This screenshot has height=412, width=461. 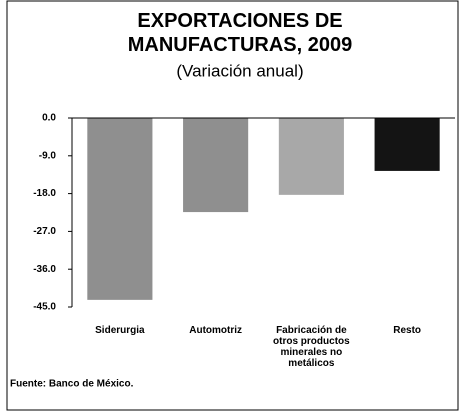 I want to click on title-line: EXPORTACIONES DE, so click(x=239, y=21).